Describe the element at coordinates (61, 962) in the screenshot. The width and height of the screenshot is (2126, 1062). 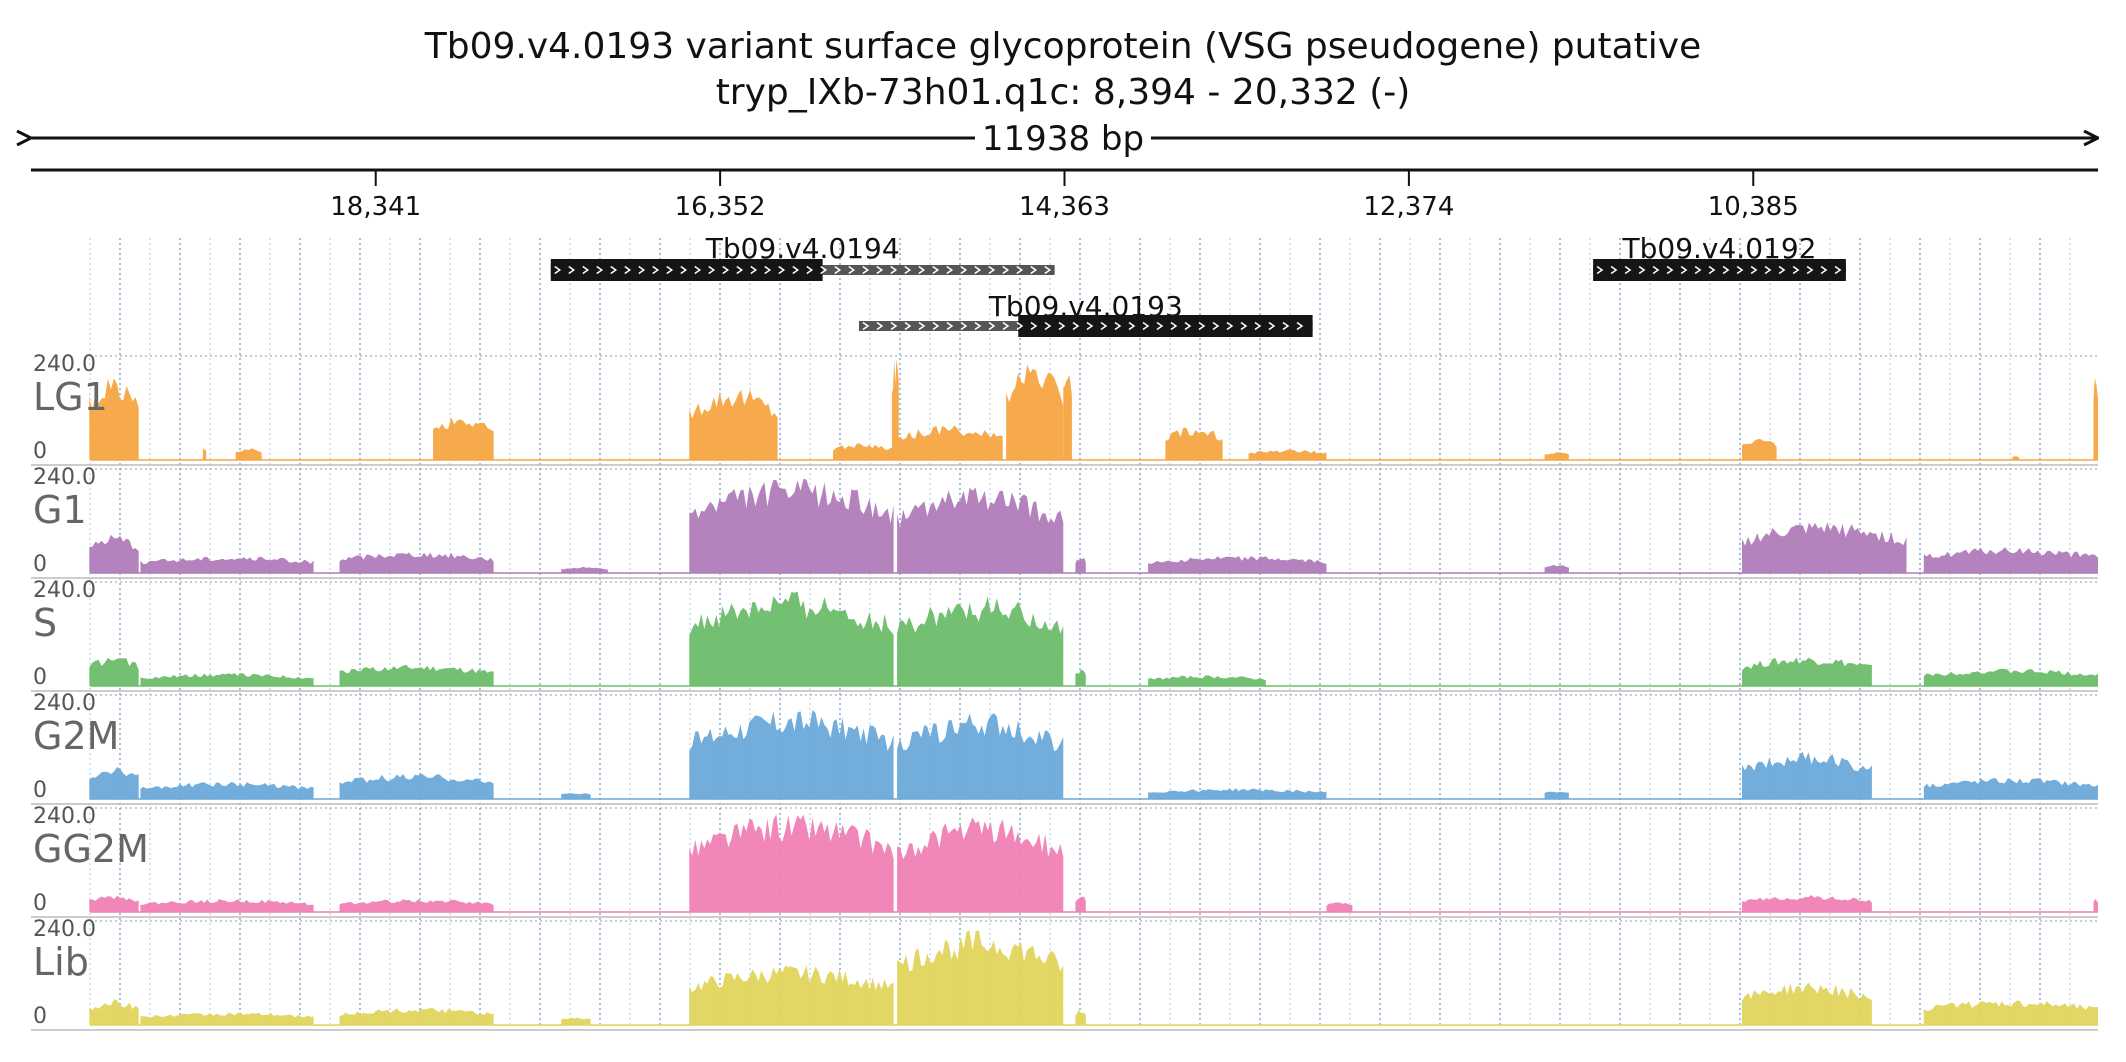
I see `track-name: Lib` at that location.